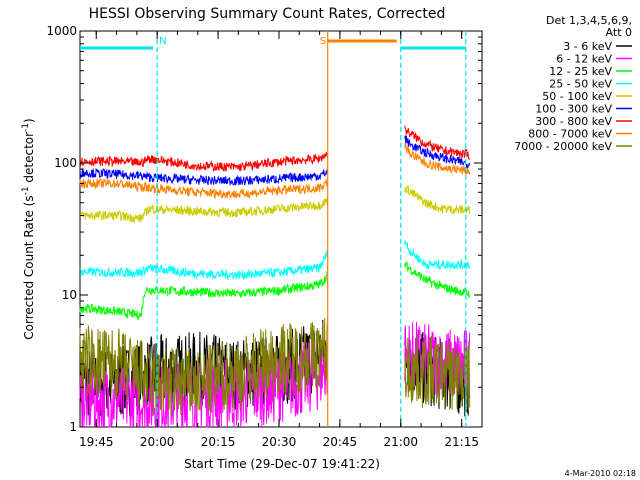  What do you see at coordinates (619, 32) in the screenshot?
I see `legend-header: Att 0` at bounding box center [619, 32].